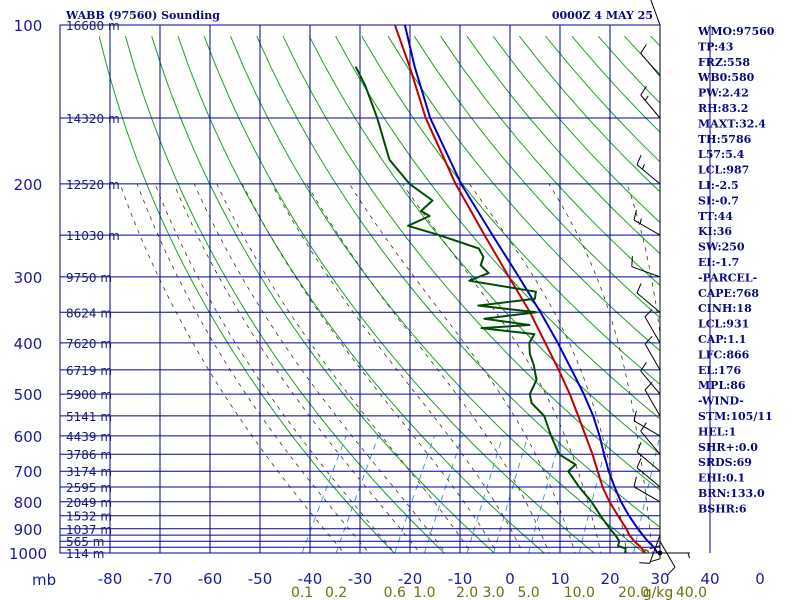 The width and height of the screenshot is (800, 600). What do you see at coordinates (709, 579) in the screenshot?
I see `temperature-tick-label: 40` at bounding box center [709, 579].